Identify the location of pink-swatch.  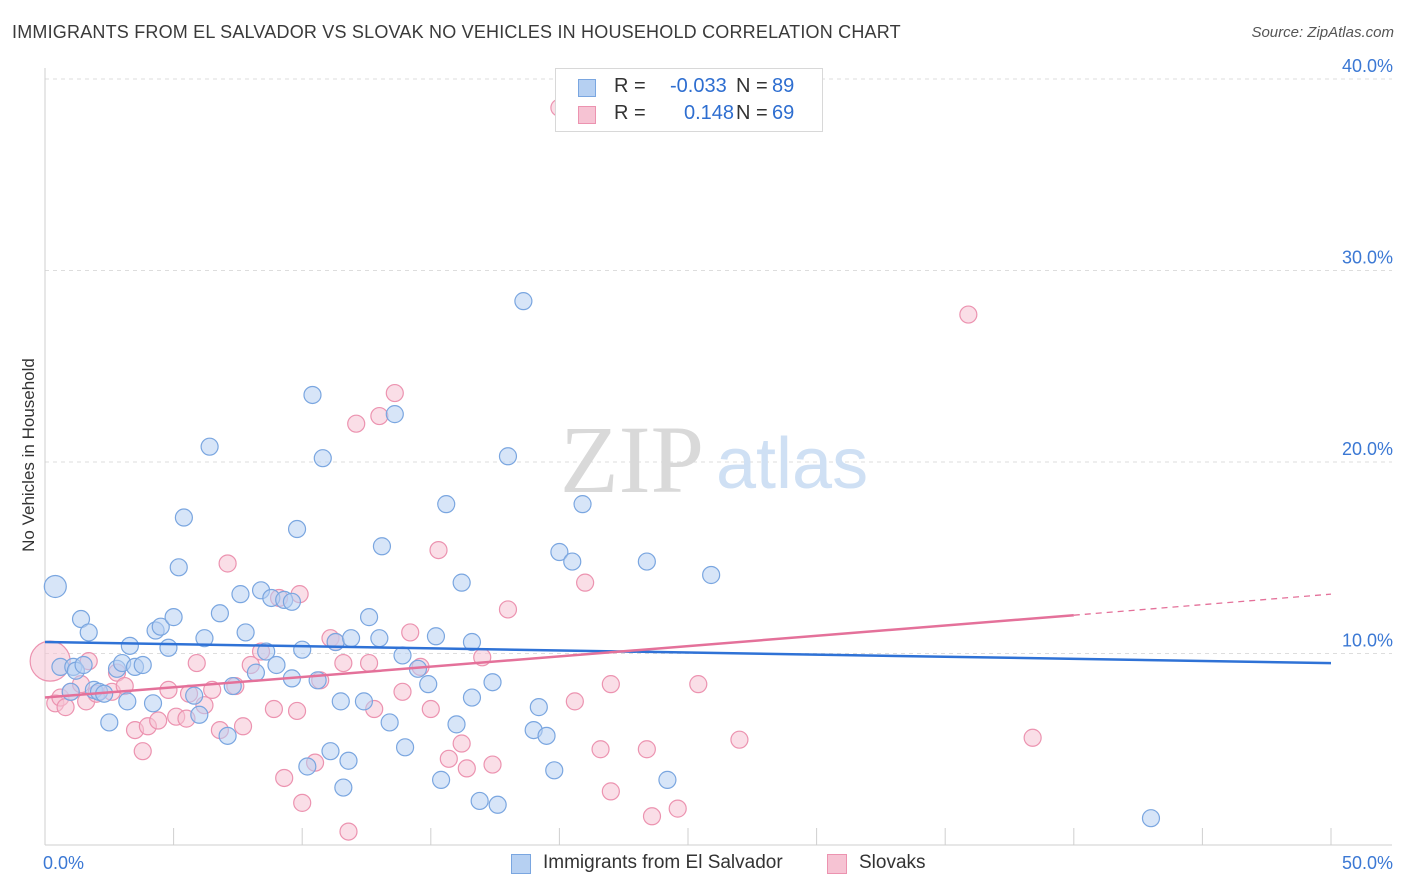
(587, 115).